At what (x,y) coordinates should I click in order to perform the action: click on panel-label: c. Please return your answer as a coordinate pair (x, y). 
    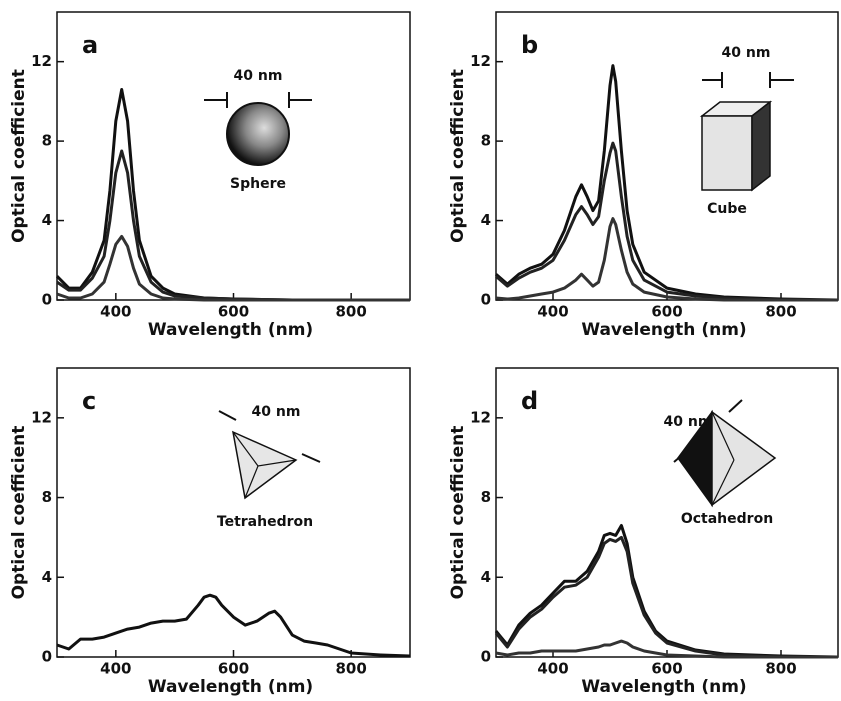
    Looking at the image, I should click on (89, 401).